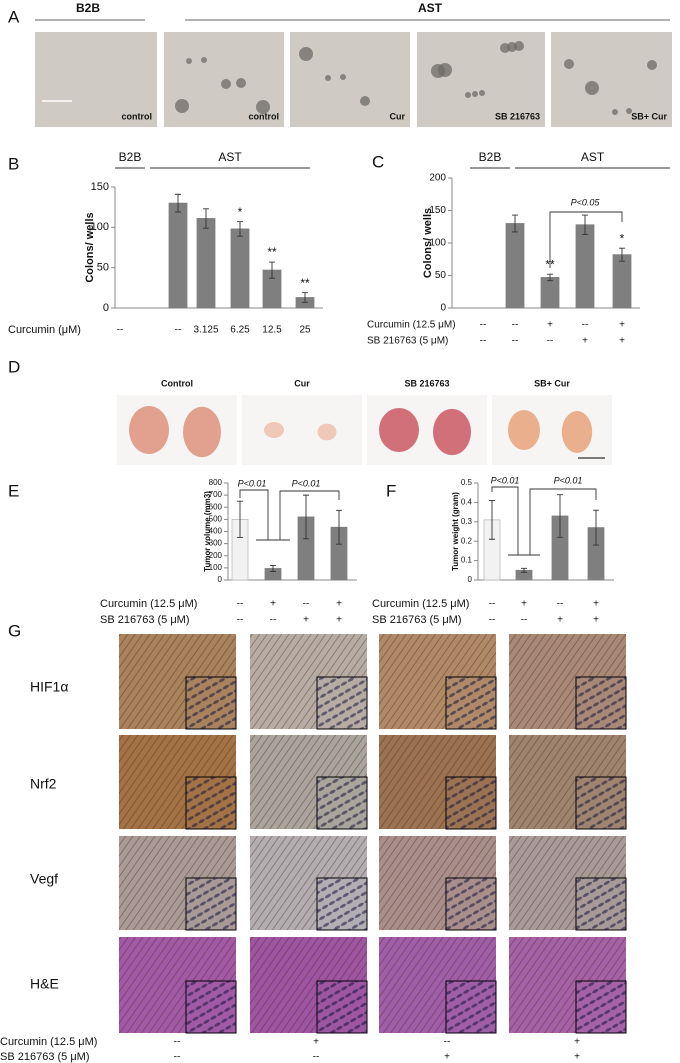 This screenshot has width=680, height=1063. What do you see at coordinates (216, 531) in the screenshot?
I see `y-tick-label: 400` at bounding box center [216, 531].